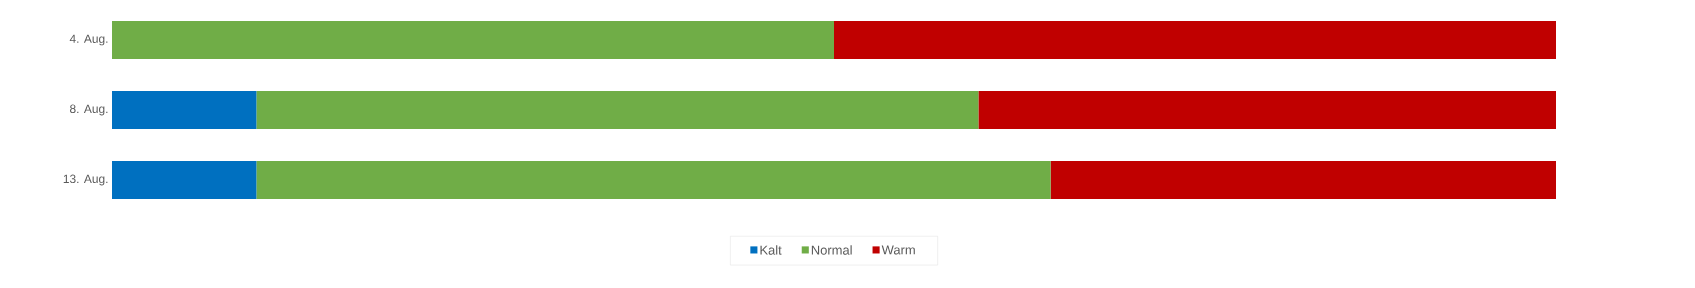  What do you see at coordinates (771, 250) in the screenshot?
I see `legend-label: Kalt` at bounding box center [771, 250].